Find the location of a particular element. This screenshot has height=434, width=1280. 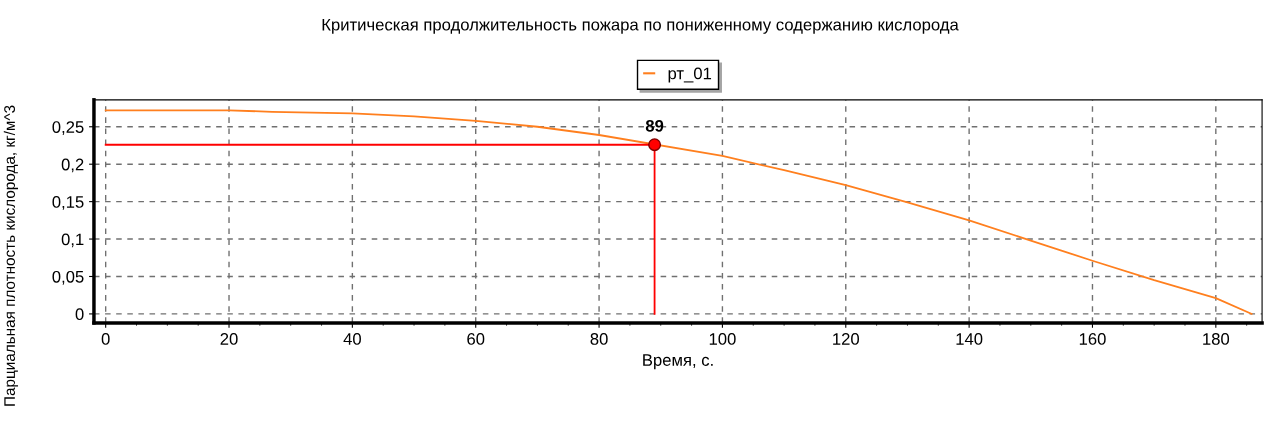

y-axis-title: Парциальная плотность кислорода, кг/м^3 is located at coordinates (11, 255).